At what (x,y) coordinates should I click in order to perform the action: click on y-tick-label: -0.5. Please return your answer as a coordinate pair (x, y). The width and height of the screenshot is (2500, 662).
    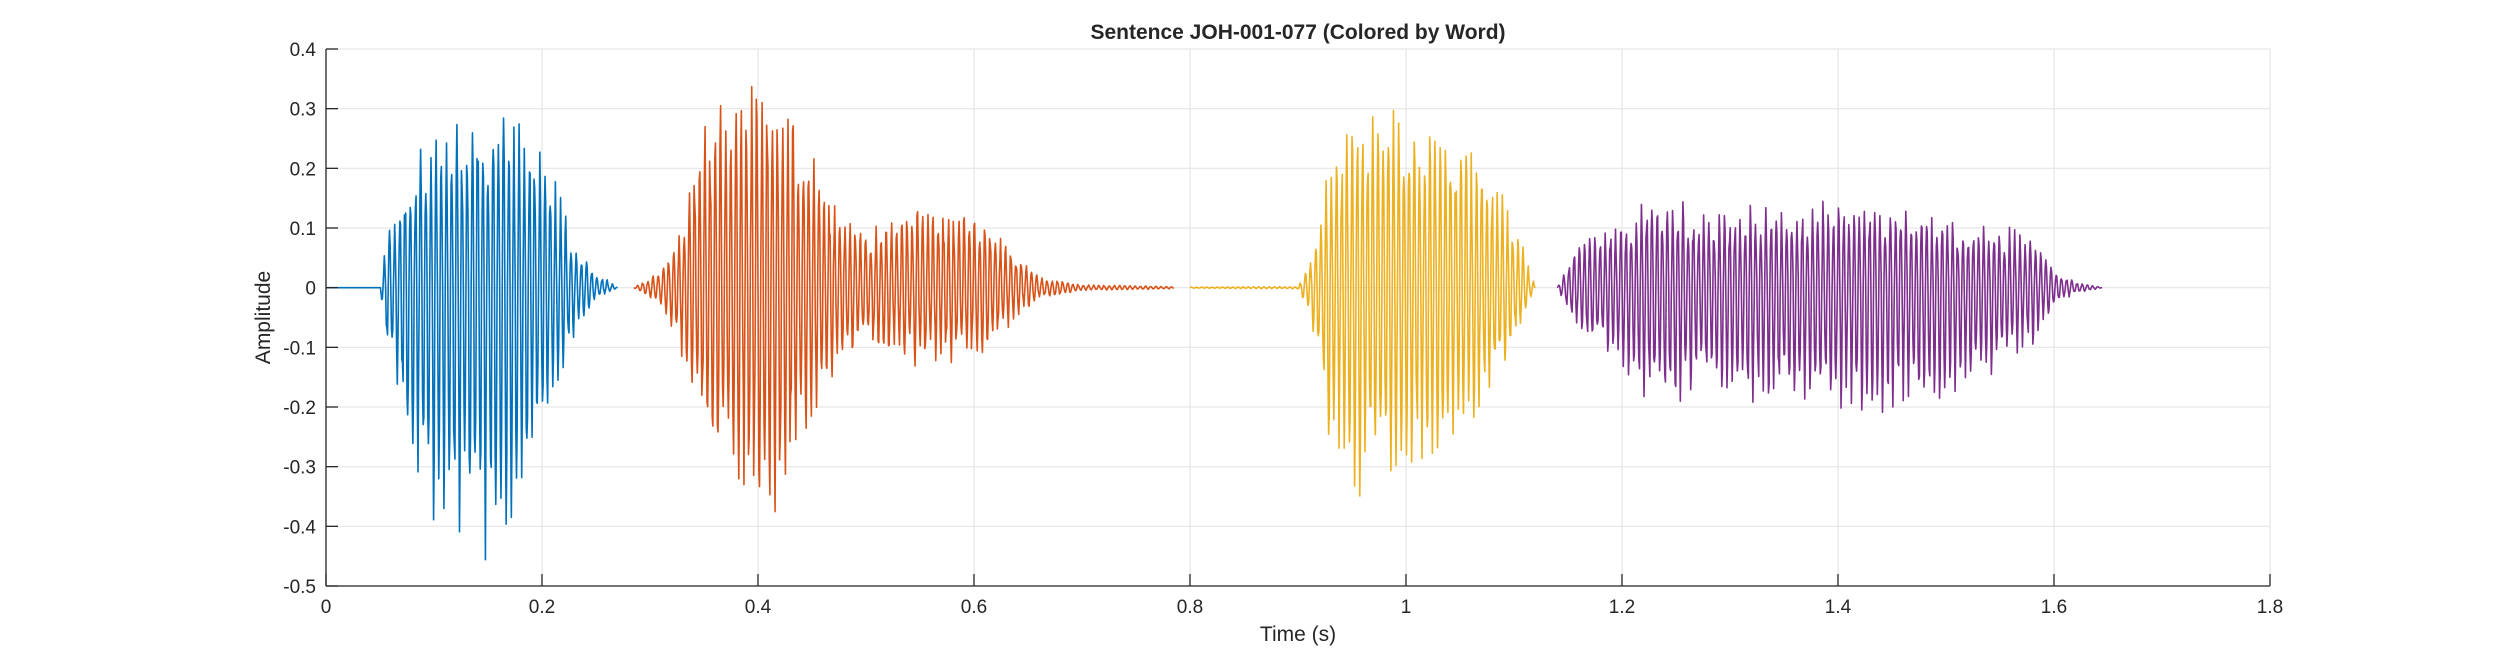
    Looking at the image, I should click on (299, 587).